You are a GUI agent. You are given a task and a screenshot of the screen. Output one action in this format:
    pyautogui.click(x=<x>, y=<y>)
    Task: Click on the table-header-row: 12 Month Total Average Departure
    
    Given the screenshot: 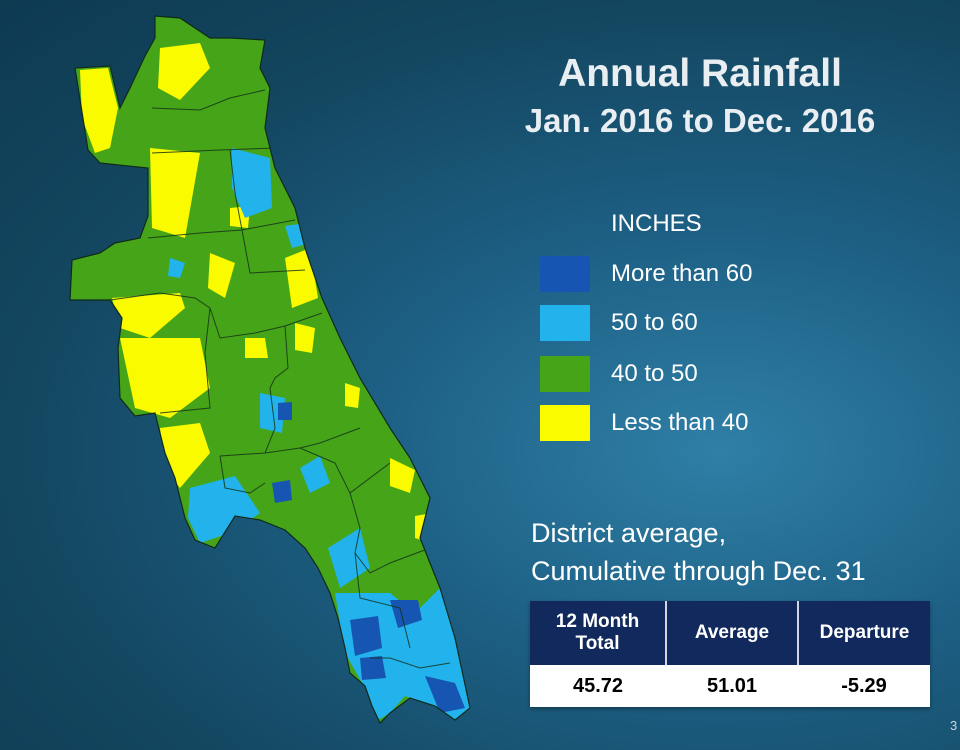 What is the action you would take?
    pyautogui.click(x=730, y=633)
    